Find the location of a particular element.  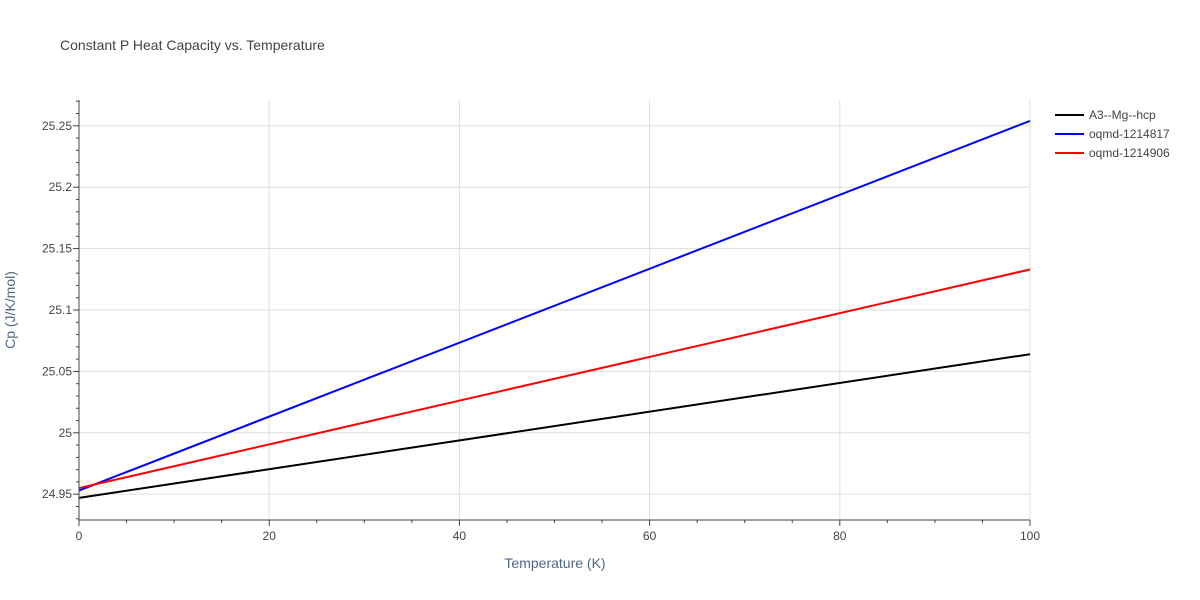

y-tick-label: 25 is located at coordinates (66, 433).